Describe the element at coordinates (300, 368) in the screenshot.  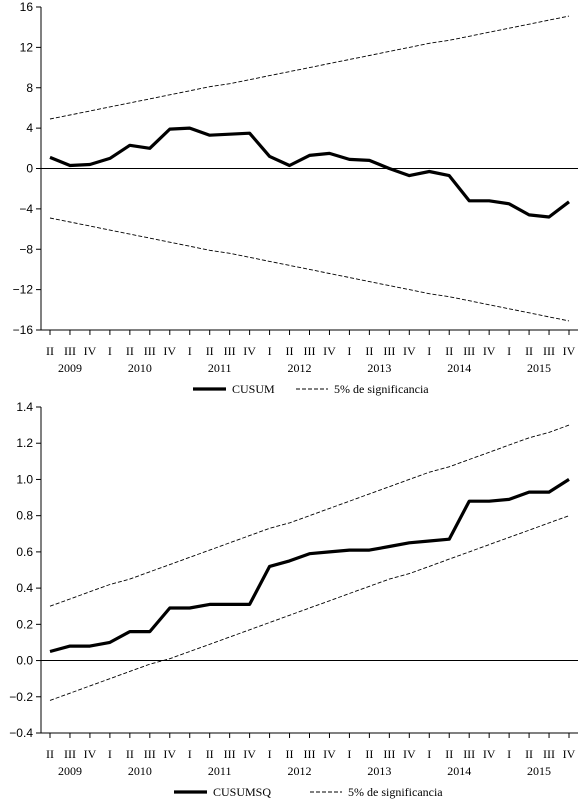
I see `chart1-year-label: 2012` at that location.